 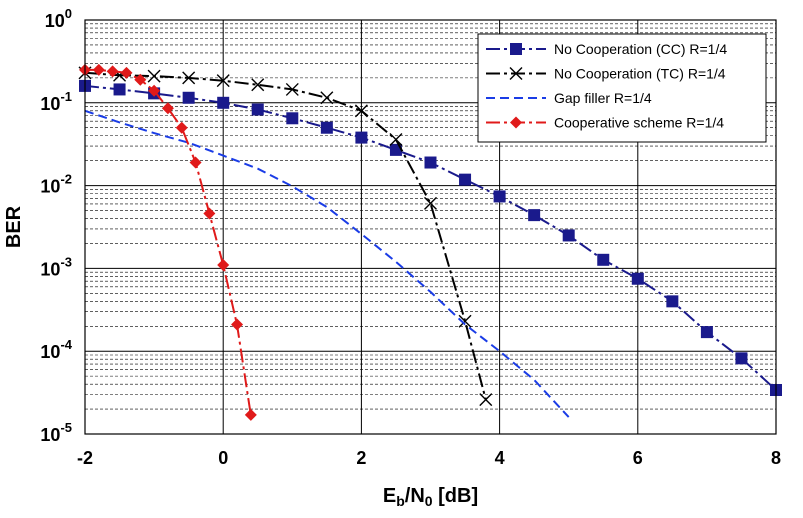 What do you see at coordinates (500, 458) in the screenshot?
I see `x-tick-label: 4` at bounding box center [500, 458].